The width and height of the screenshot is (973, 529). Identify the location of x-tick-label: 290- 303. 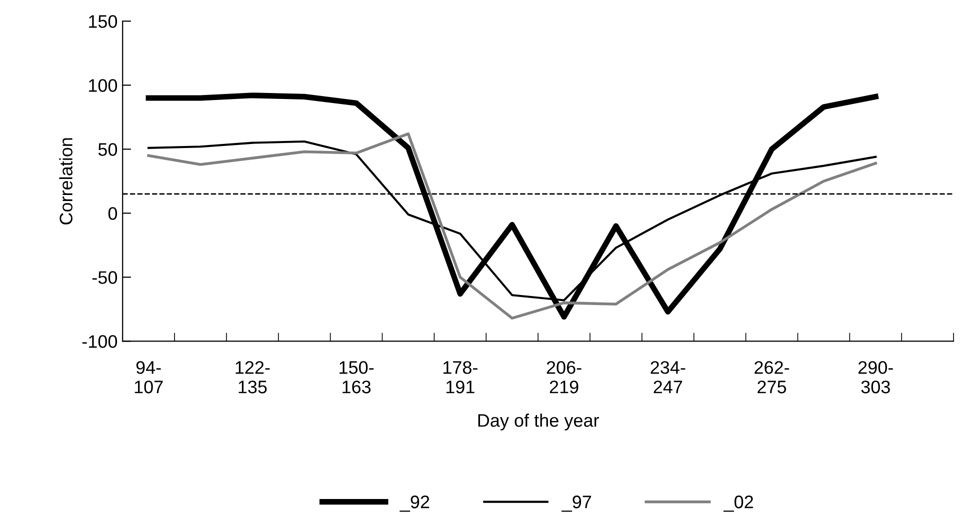
(875, 377).